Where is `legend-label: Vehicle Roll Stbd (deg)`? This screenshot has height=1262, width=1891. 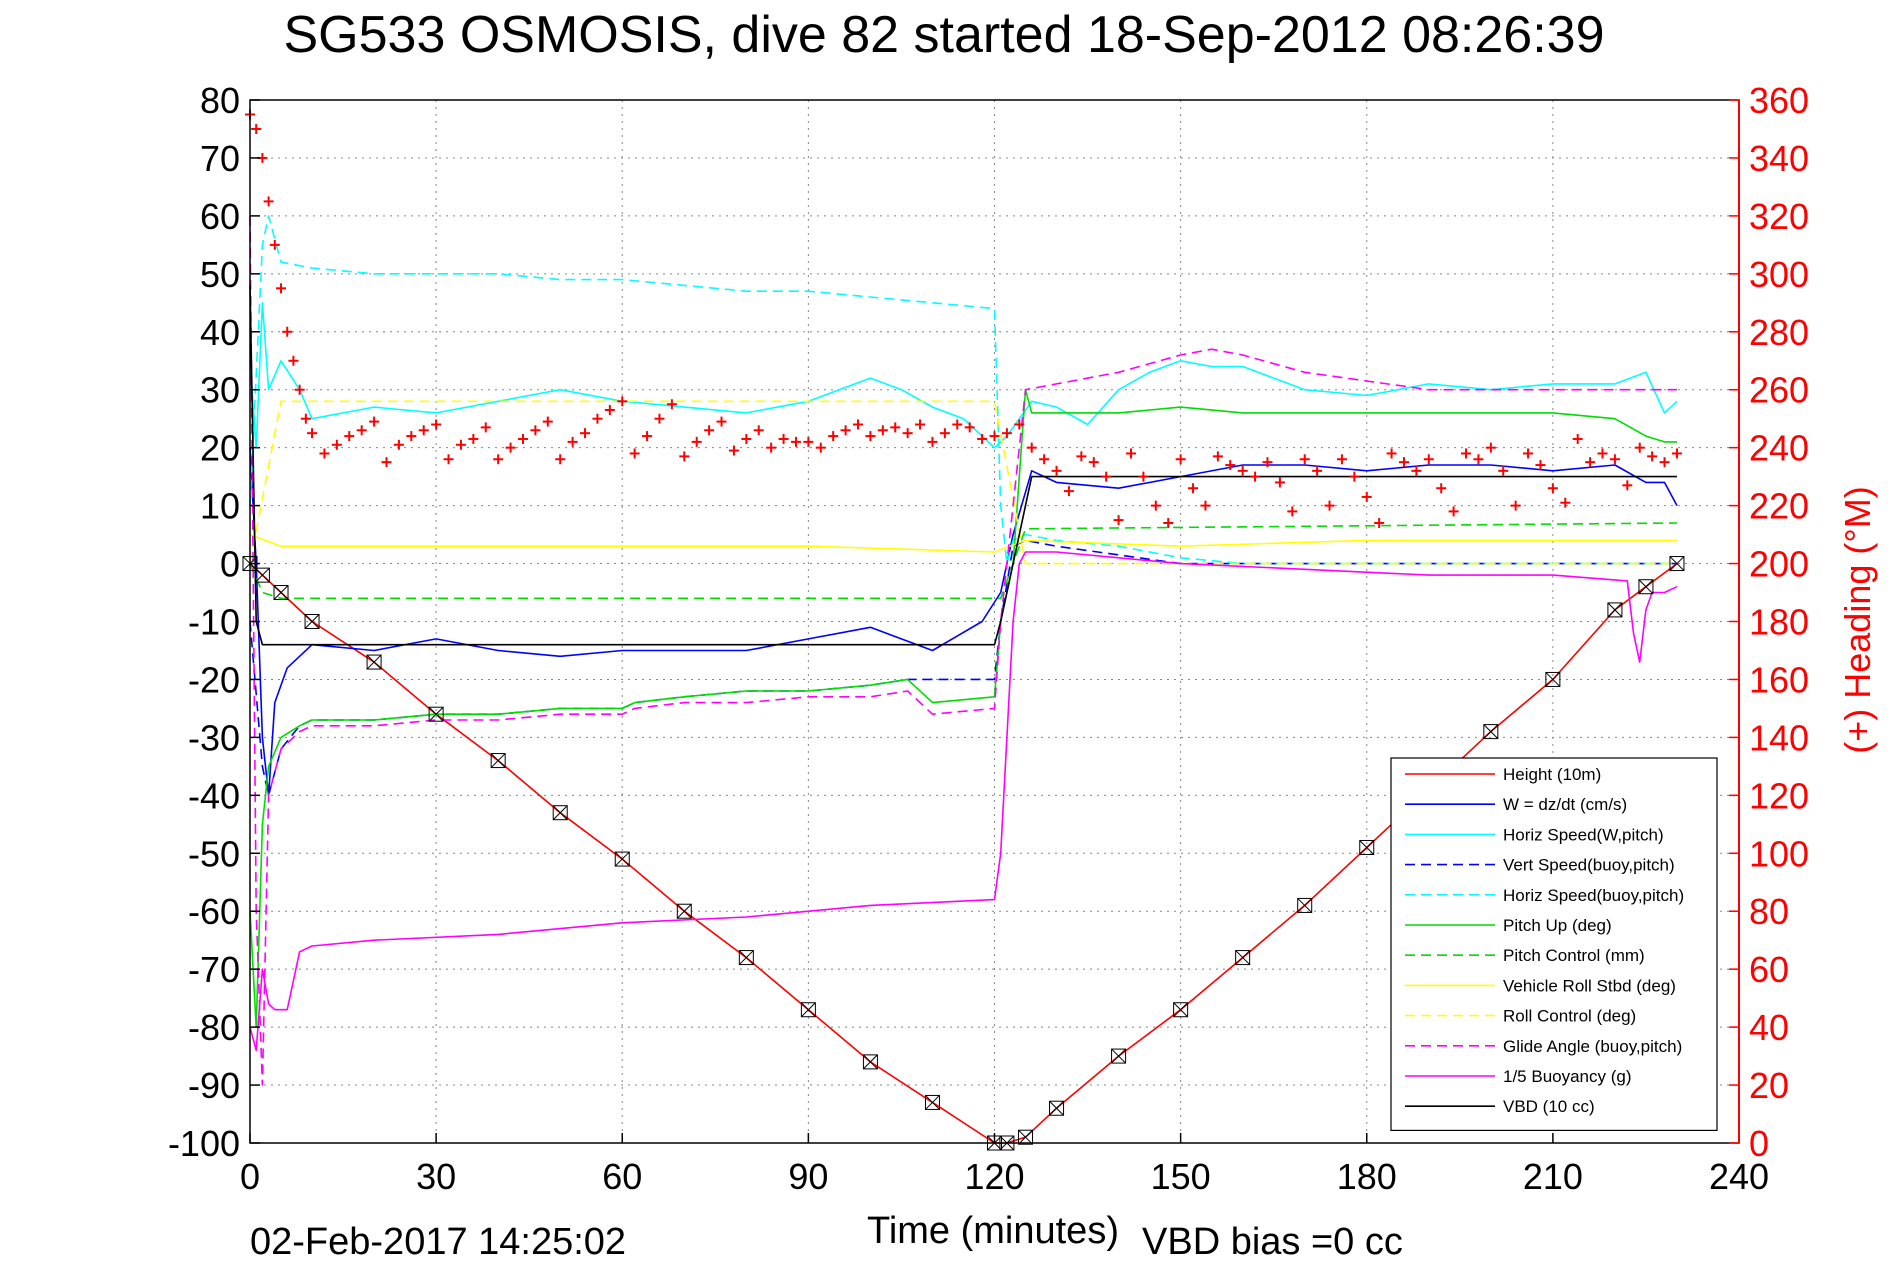 legend-label: Vehicle Roll Stbd (deg) is located at coordinates (1589, 985).